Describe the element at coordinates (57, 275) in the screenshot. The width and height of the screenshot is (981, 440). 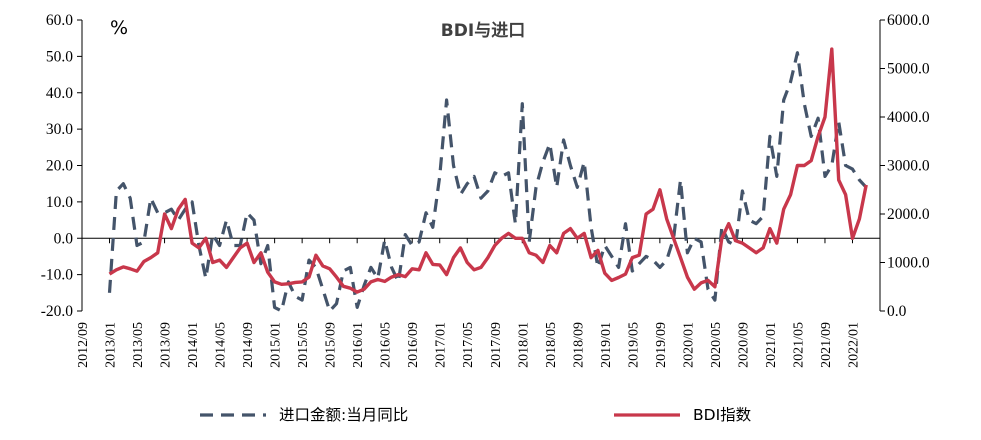
I see `left-tick-label: -10.0` at that location.